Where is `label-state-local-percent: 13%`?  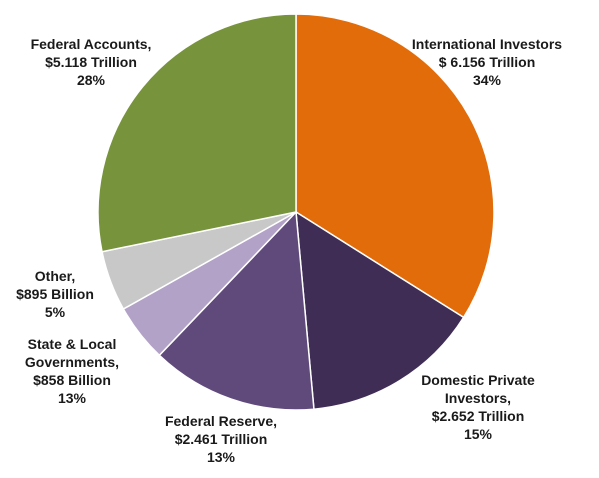
label-state-local-percent: 13% is located at coordinates (72, 398).